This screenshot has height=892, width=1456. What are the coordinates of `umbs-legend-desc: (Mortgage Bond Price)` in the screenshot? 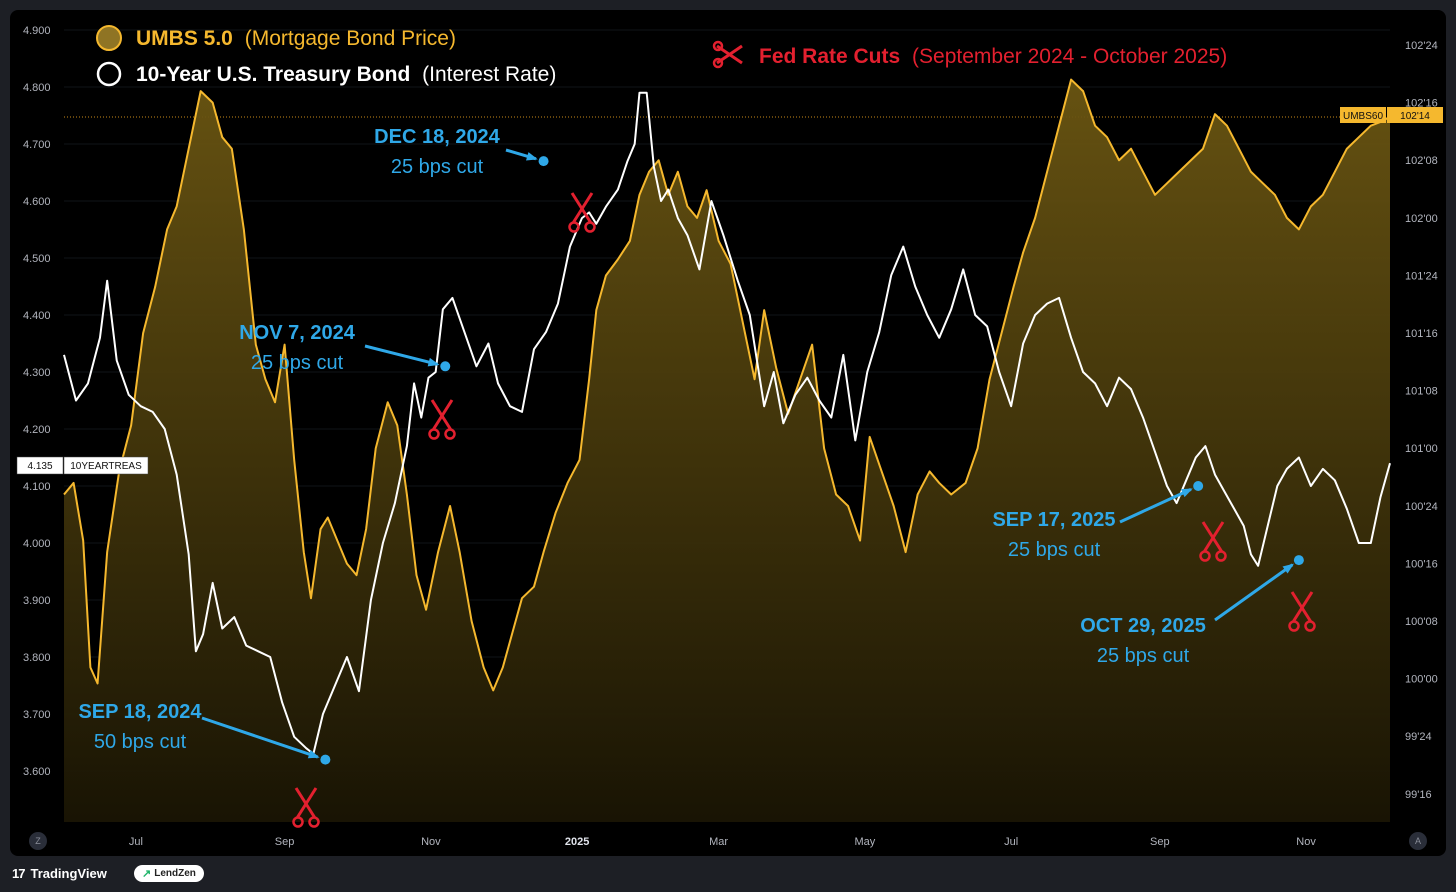 It's located at (350, 38).